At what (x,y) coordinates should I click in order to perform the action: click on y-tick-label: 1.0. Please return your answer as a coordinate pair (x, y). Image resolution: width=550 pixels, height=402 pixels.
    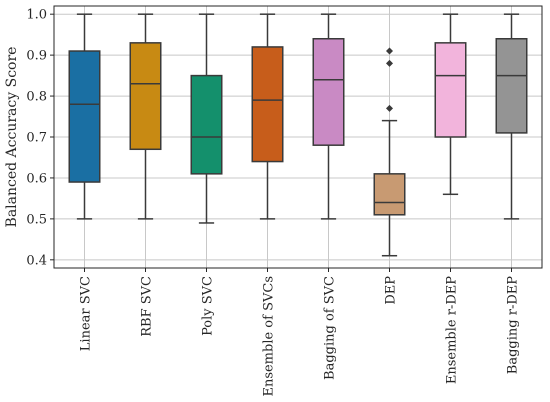
    Looking at the image, I should click on (36, 15).